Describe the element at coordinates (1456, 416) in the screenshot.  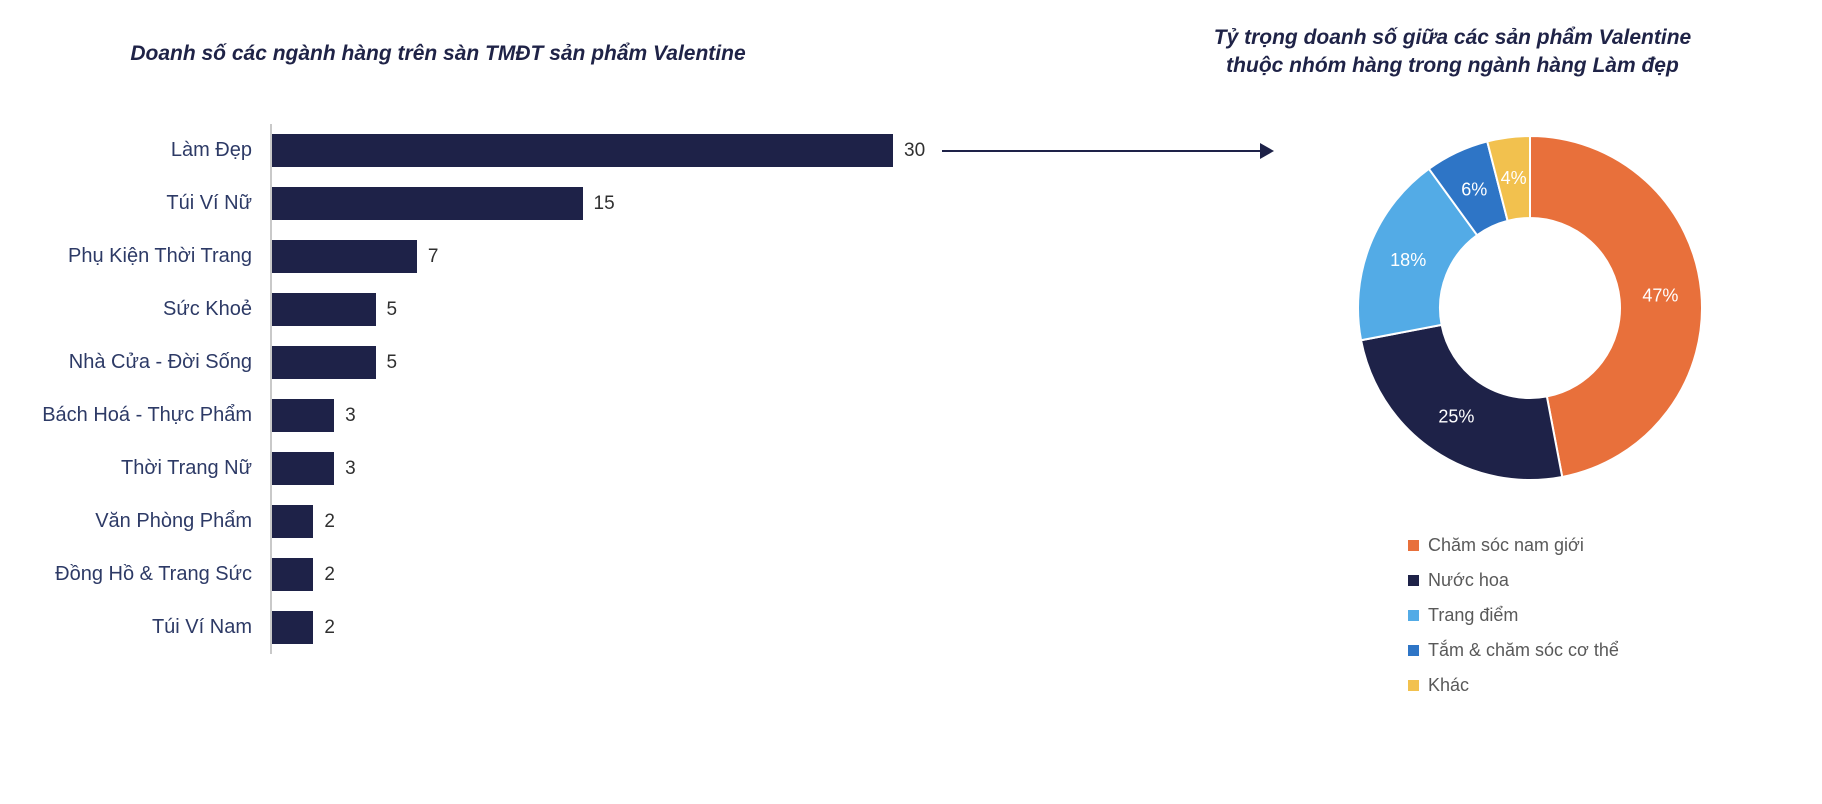
I see `donut-value-label: 25%` at that location.